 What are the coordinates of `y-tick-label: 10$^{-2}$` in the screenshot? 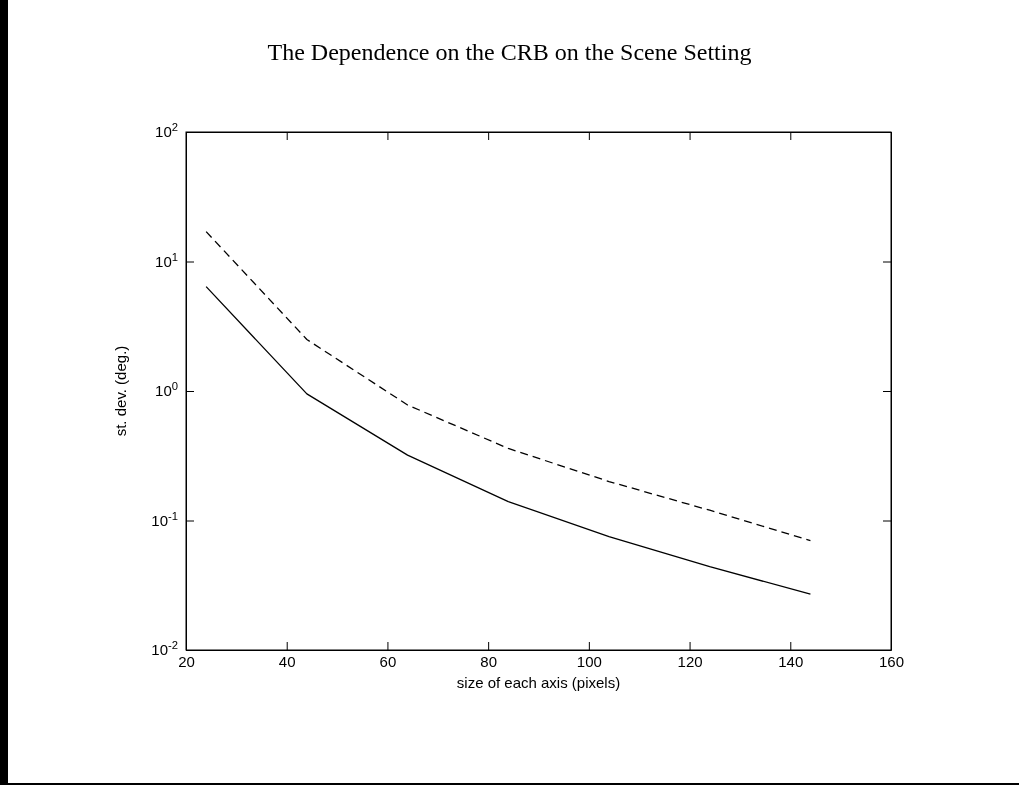 It's located at (164, 649).